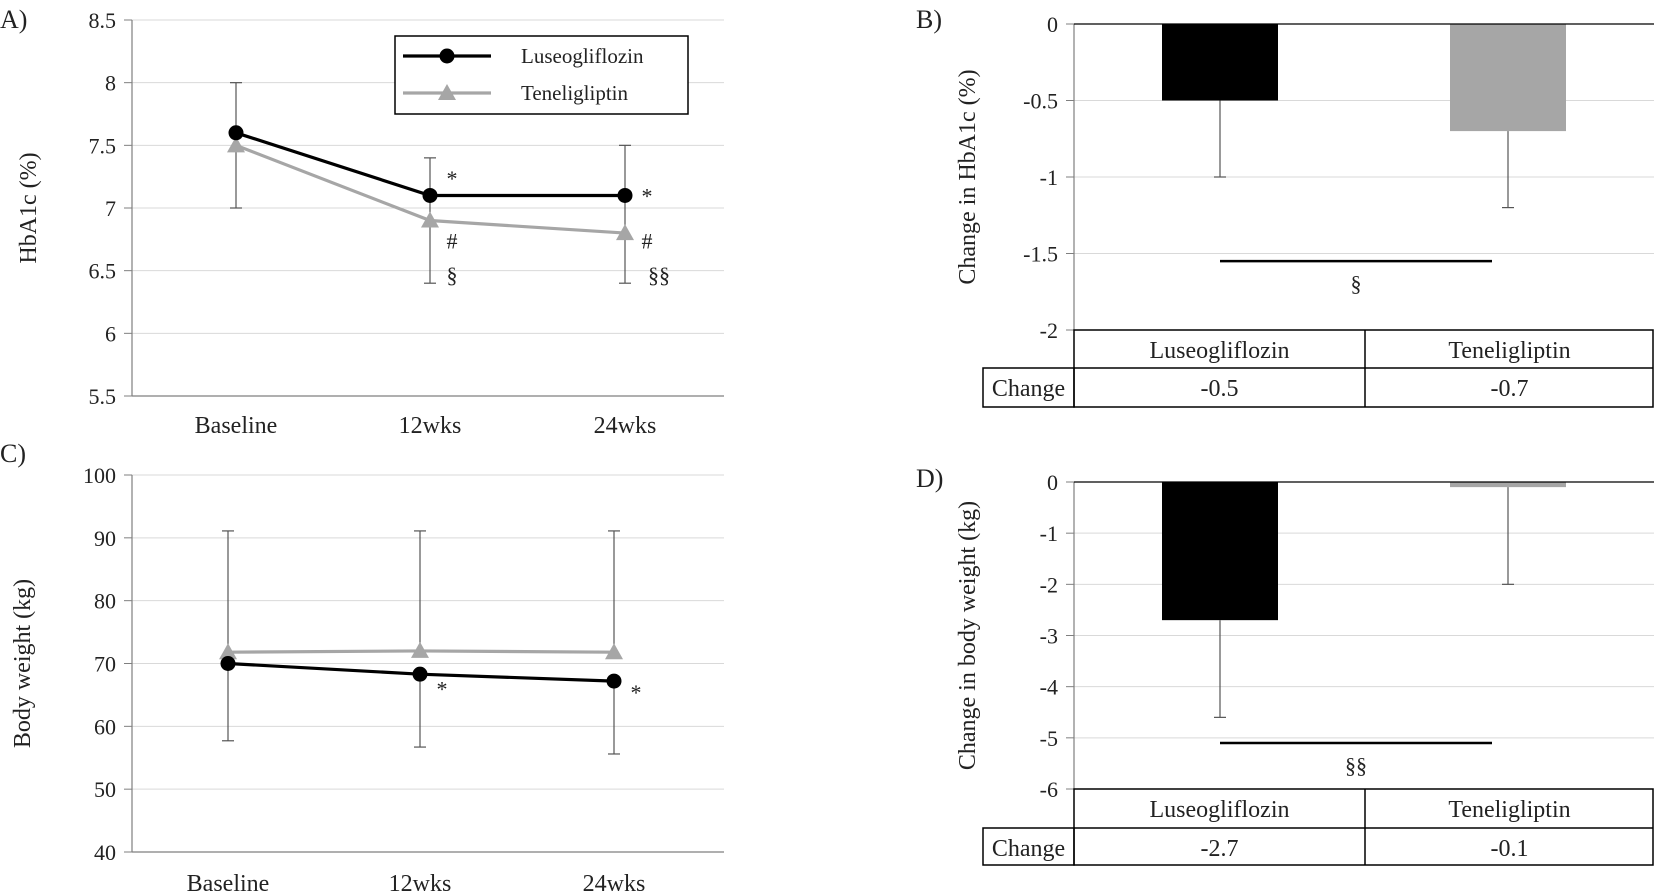  I want to click on panel-label: B), so click(929, 19).